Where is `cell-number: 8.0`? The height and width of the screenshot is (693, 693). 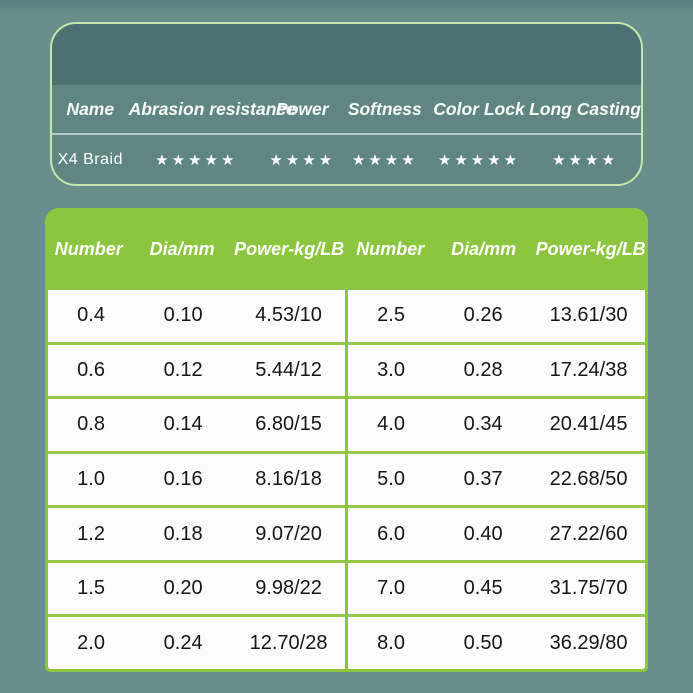
cell-number: 8.0 is located at coordinates (391, 642).